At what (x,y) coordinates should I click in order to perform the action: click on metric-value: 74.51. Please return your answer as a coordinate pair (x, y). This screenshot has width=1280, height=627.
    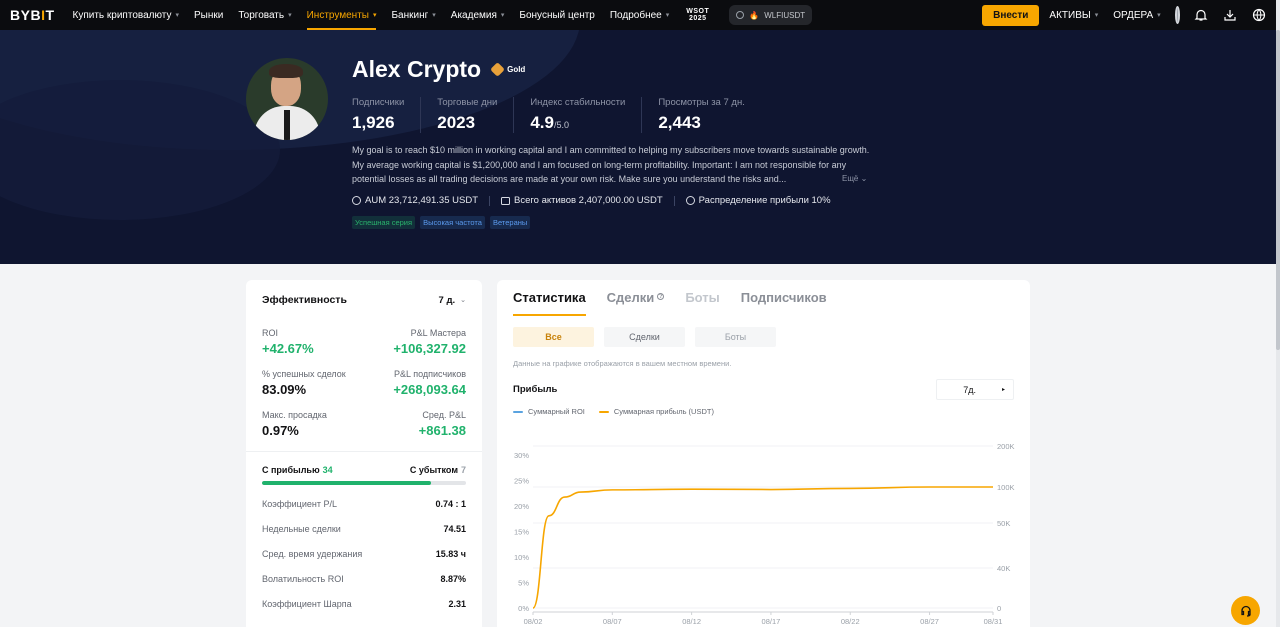
    Looking at the image, I should click on (454, 528).